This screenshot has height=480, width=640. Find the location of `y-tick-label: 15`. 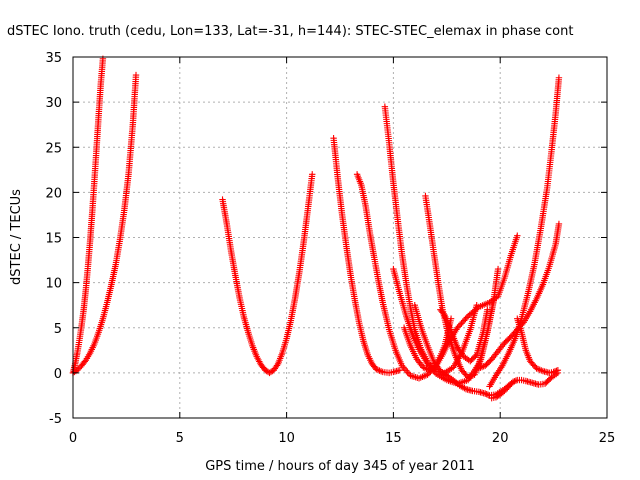

y-tick-label: 15 is located at coordinates (53, 239).